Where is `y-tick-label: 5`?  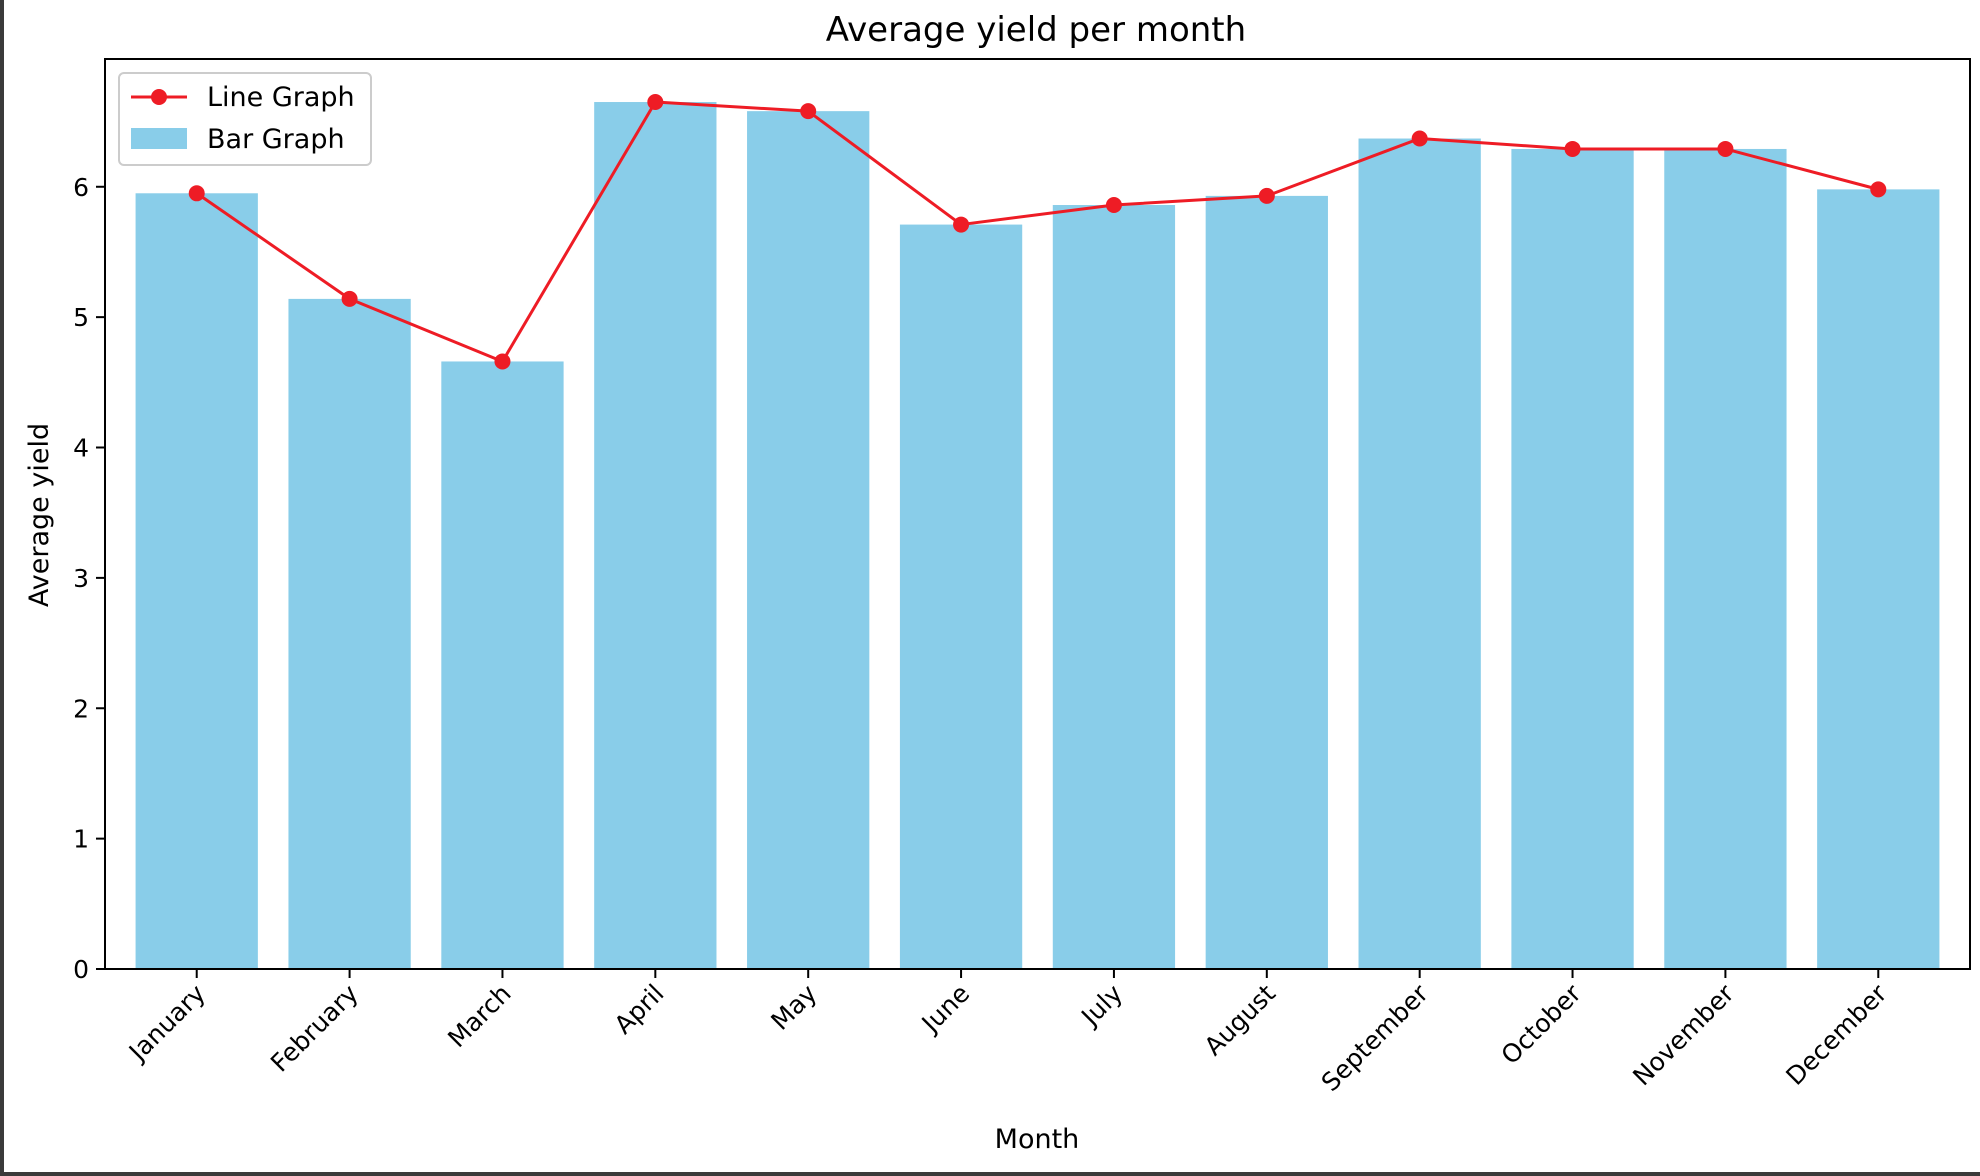
y-tick-label: 5 is located at coordinates (81, 317).